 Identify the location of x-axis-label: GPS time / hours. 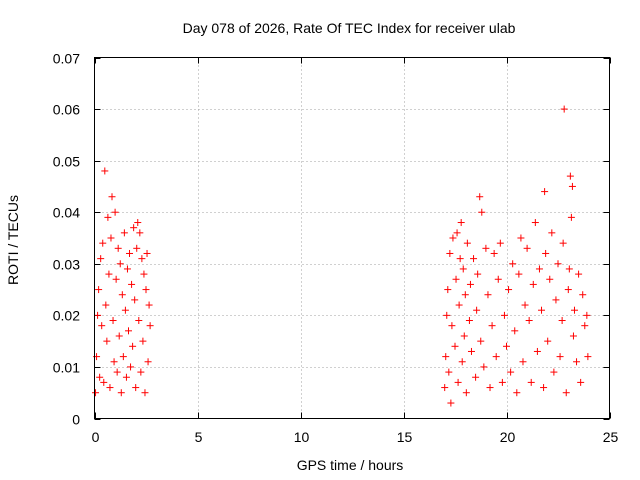
(350, 465).